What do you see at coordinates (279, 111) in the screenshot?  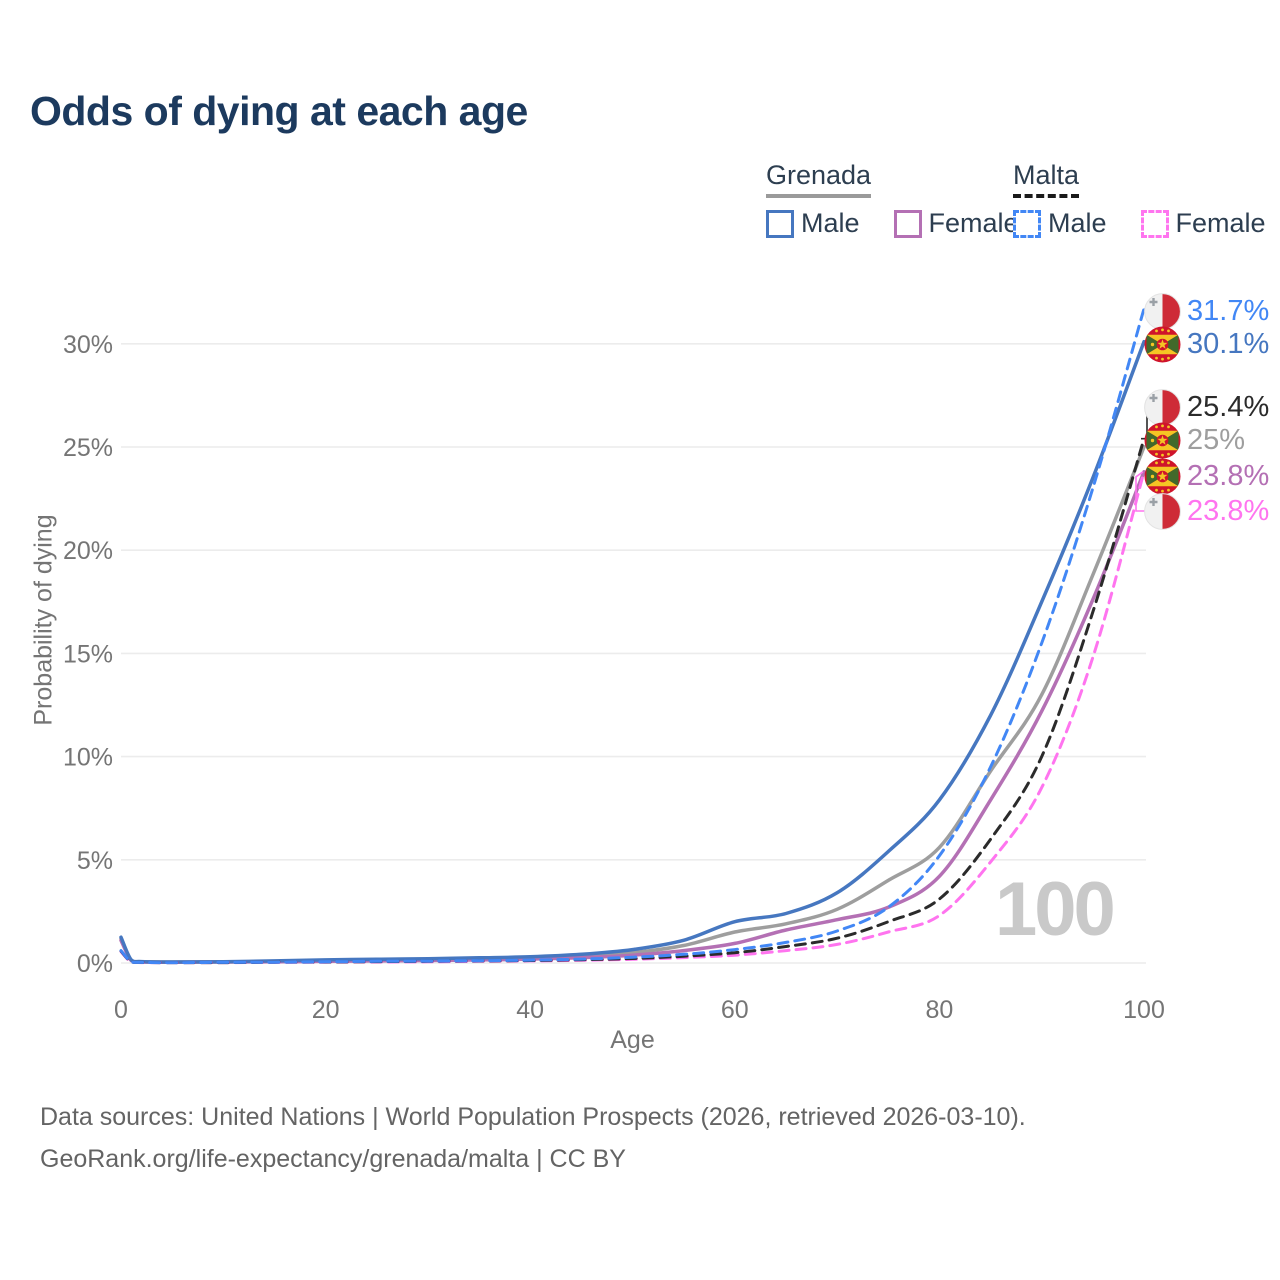 I see `page-title: Odds of dying at each age` at bounding box center [279, 111].